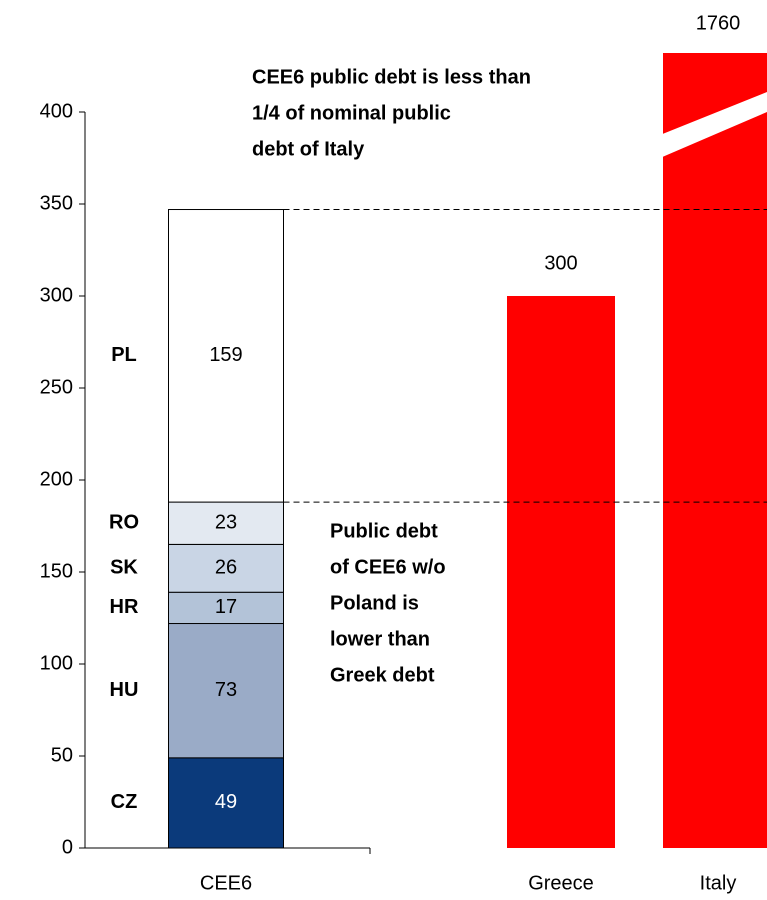  I want to click on segment-name: PL, so click(124, 355).